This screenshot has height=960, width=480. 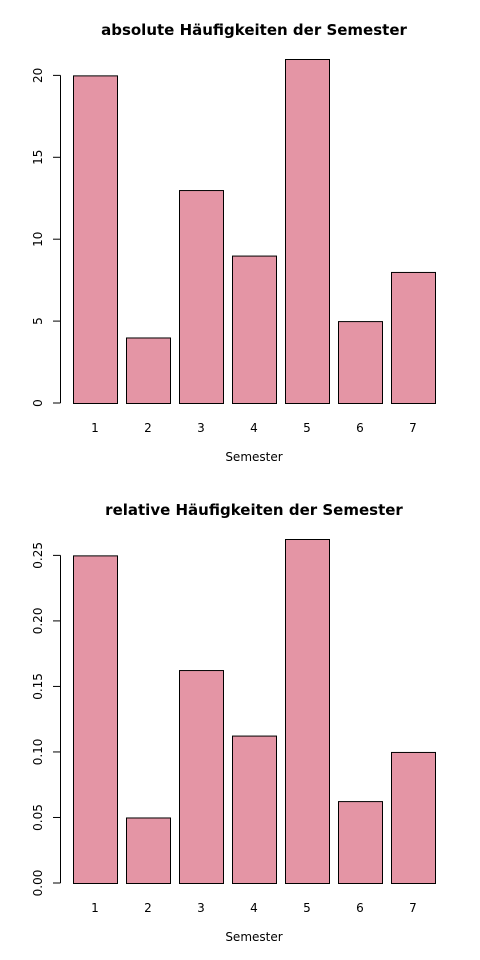 What do you see at coordinates (38, 157) in the screenshot?
I see `y-tick-label: 15` at bounding box center [38, 157].